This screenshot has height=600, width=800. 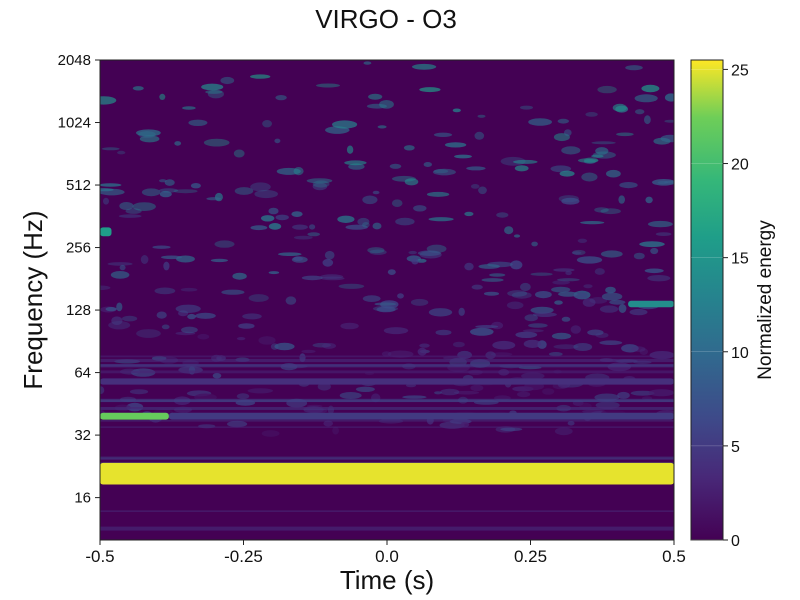 What do you see at coordinates (82, 498) in the screenshot?
I see `y-tick-label: 16` at bounding box center [82, 498].